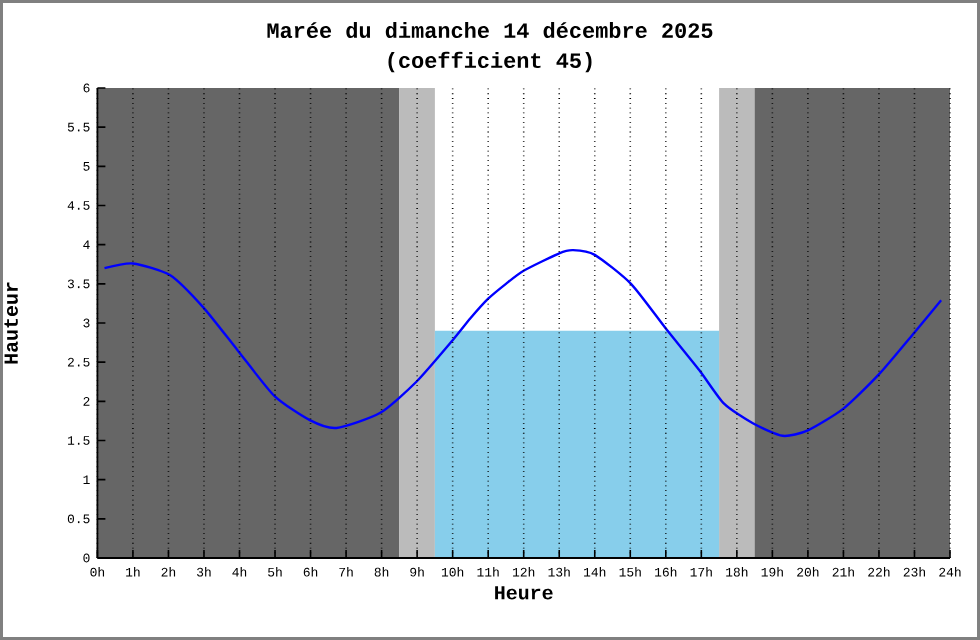 This screenshot has height=640, width=980. Describe the element at coordinates (11, 323) in the screenshot. I see `y-axis-title: Hauteur` at that location.